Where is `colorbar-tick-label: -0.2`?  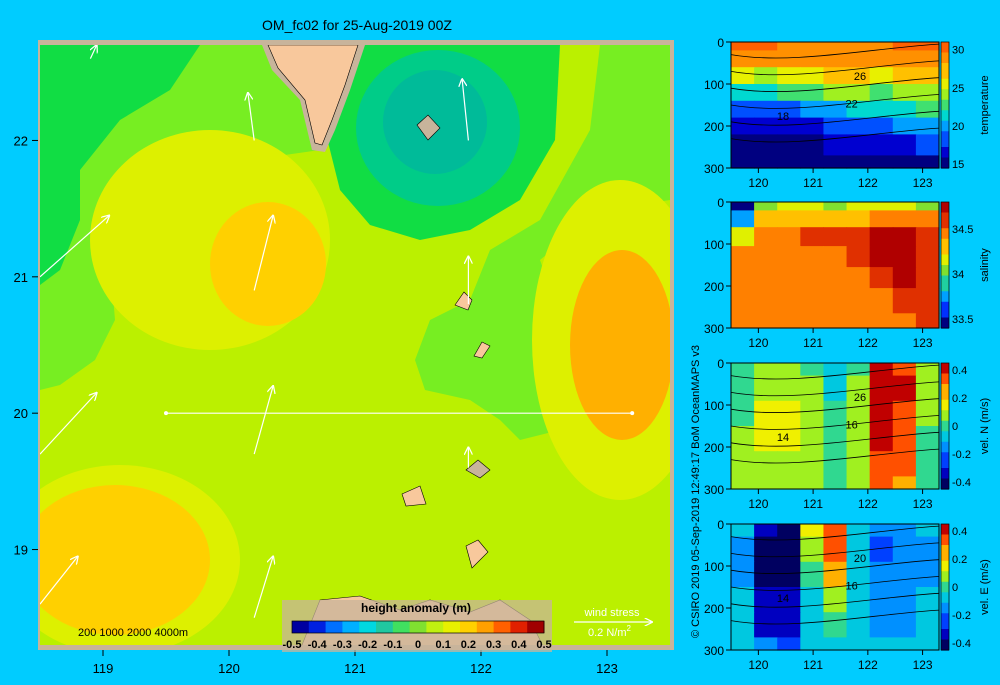
colorbar-tick-label: -0.2 is located at coordinates (367, 645).